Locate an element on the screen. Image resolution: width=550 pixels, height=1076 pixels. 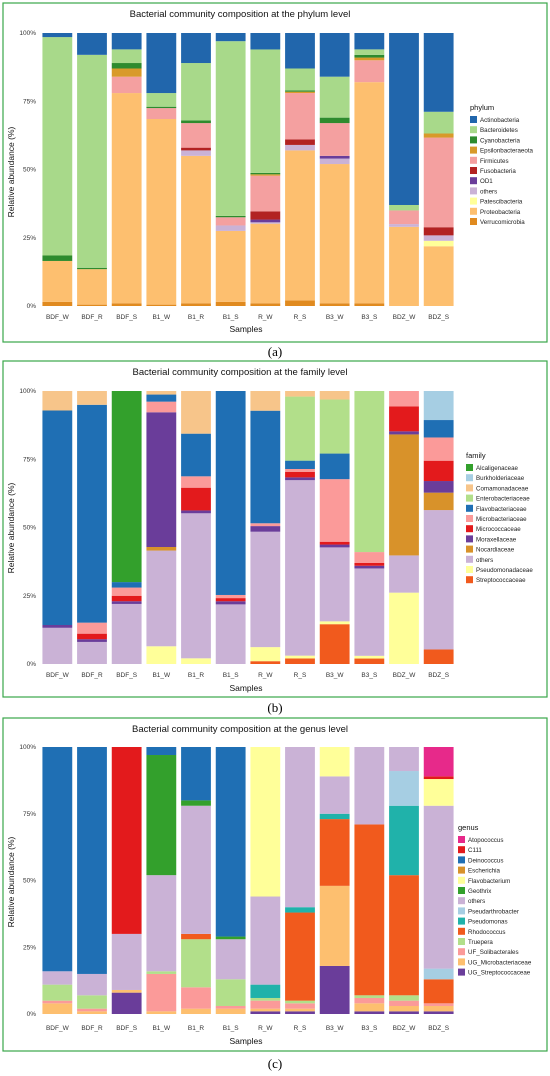
bar-segment-ug-streptococcaceae is located at coordinates (404, 1012).